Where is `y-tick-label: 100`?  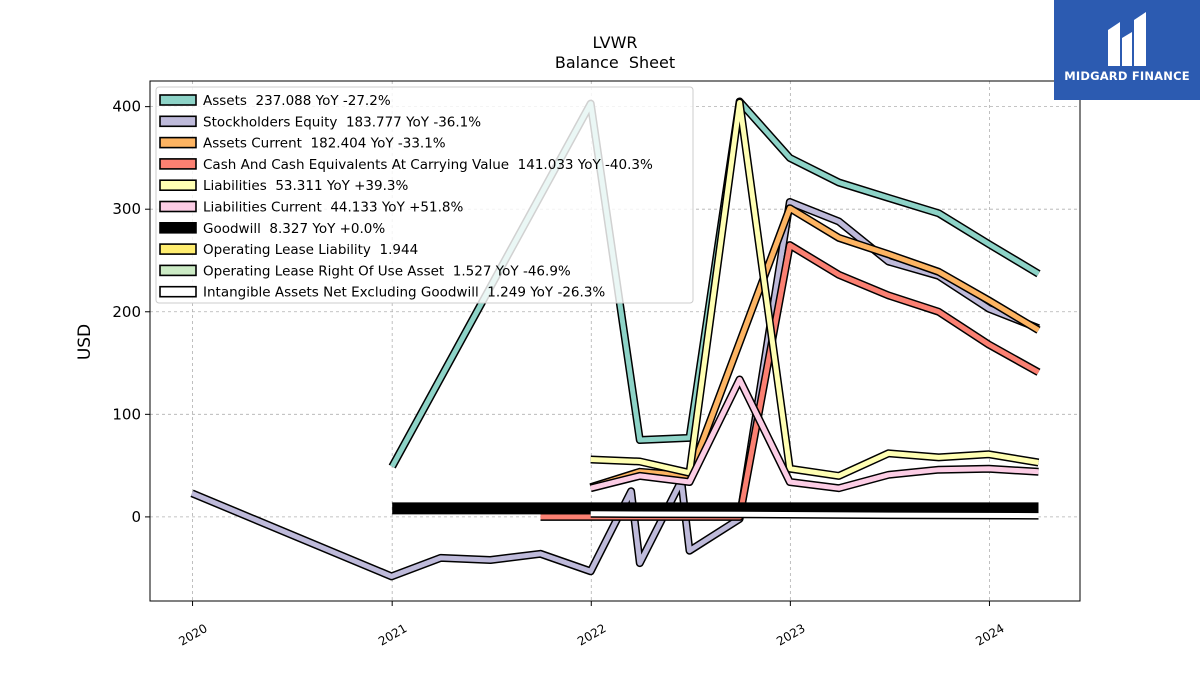 y-tick-label: 100 is located at coordinates (126, 414).